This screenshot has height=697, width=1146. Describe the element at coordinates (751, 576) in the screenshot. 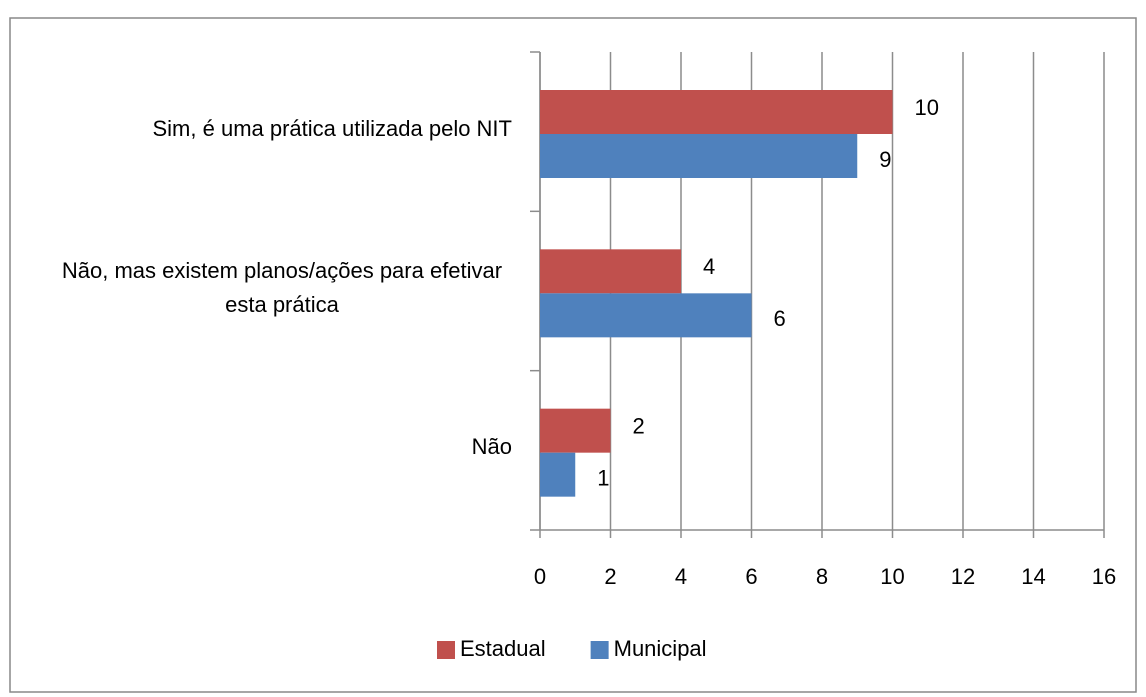

I see `x-tick-label: 6` at that location.